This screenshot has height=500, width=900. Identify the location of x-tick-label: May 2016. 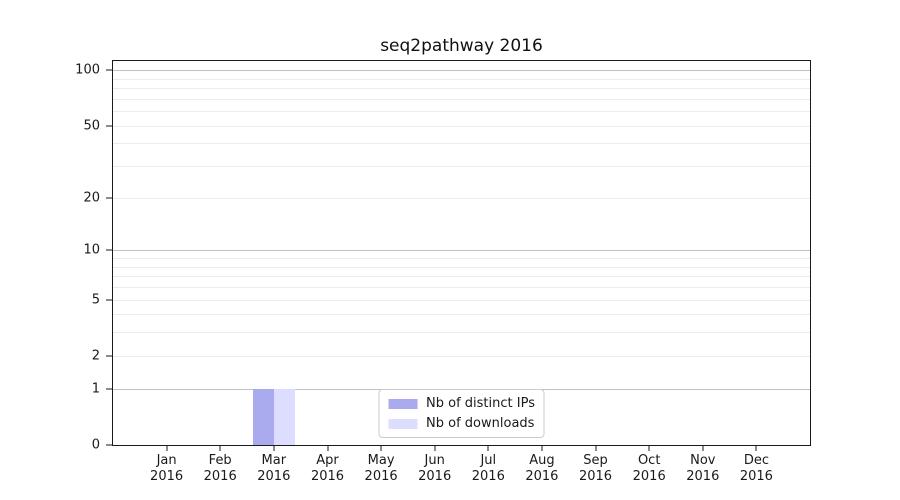
(381, 469).